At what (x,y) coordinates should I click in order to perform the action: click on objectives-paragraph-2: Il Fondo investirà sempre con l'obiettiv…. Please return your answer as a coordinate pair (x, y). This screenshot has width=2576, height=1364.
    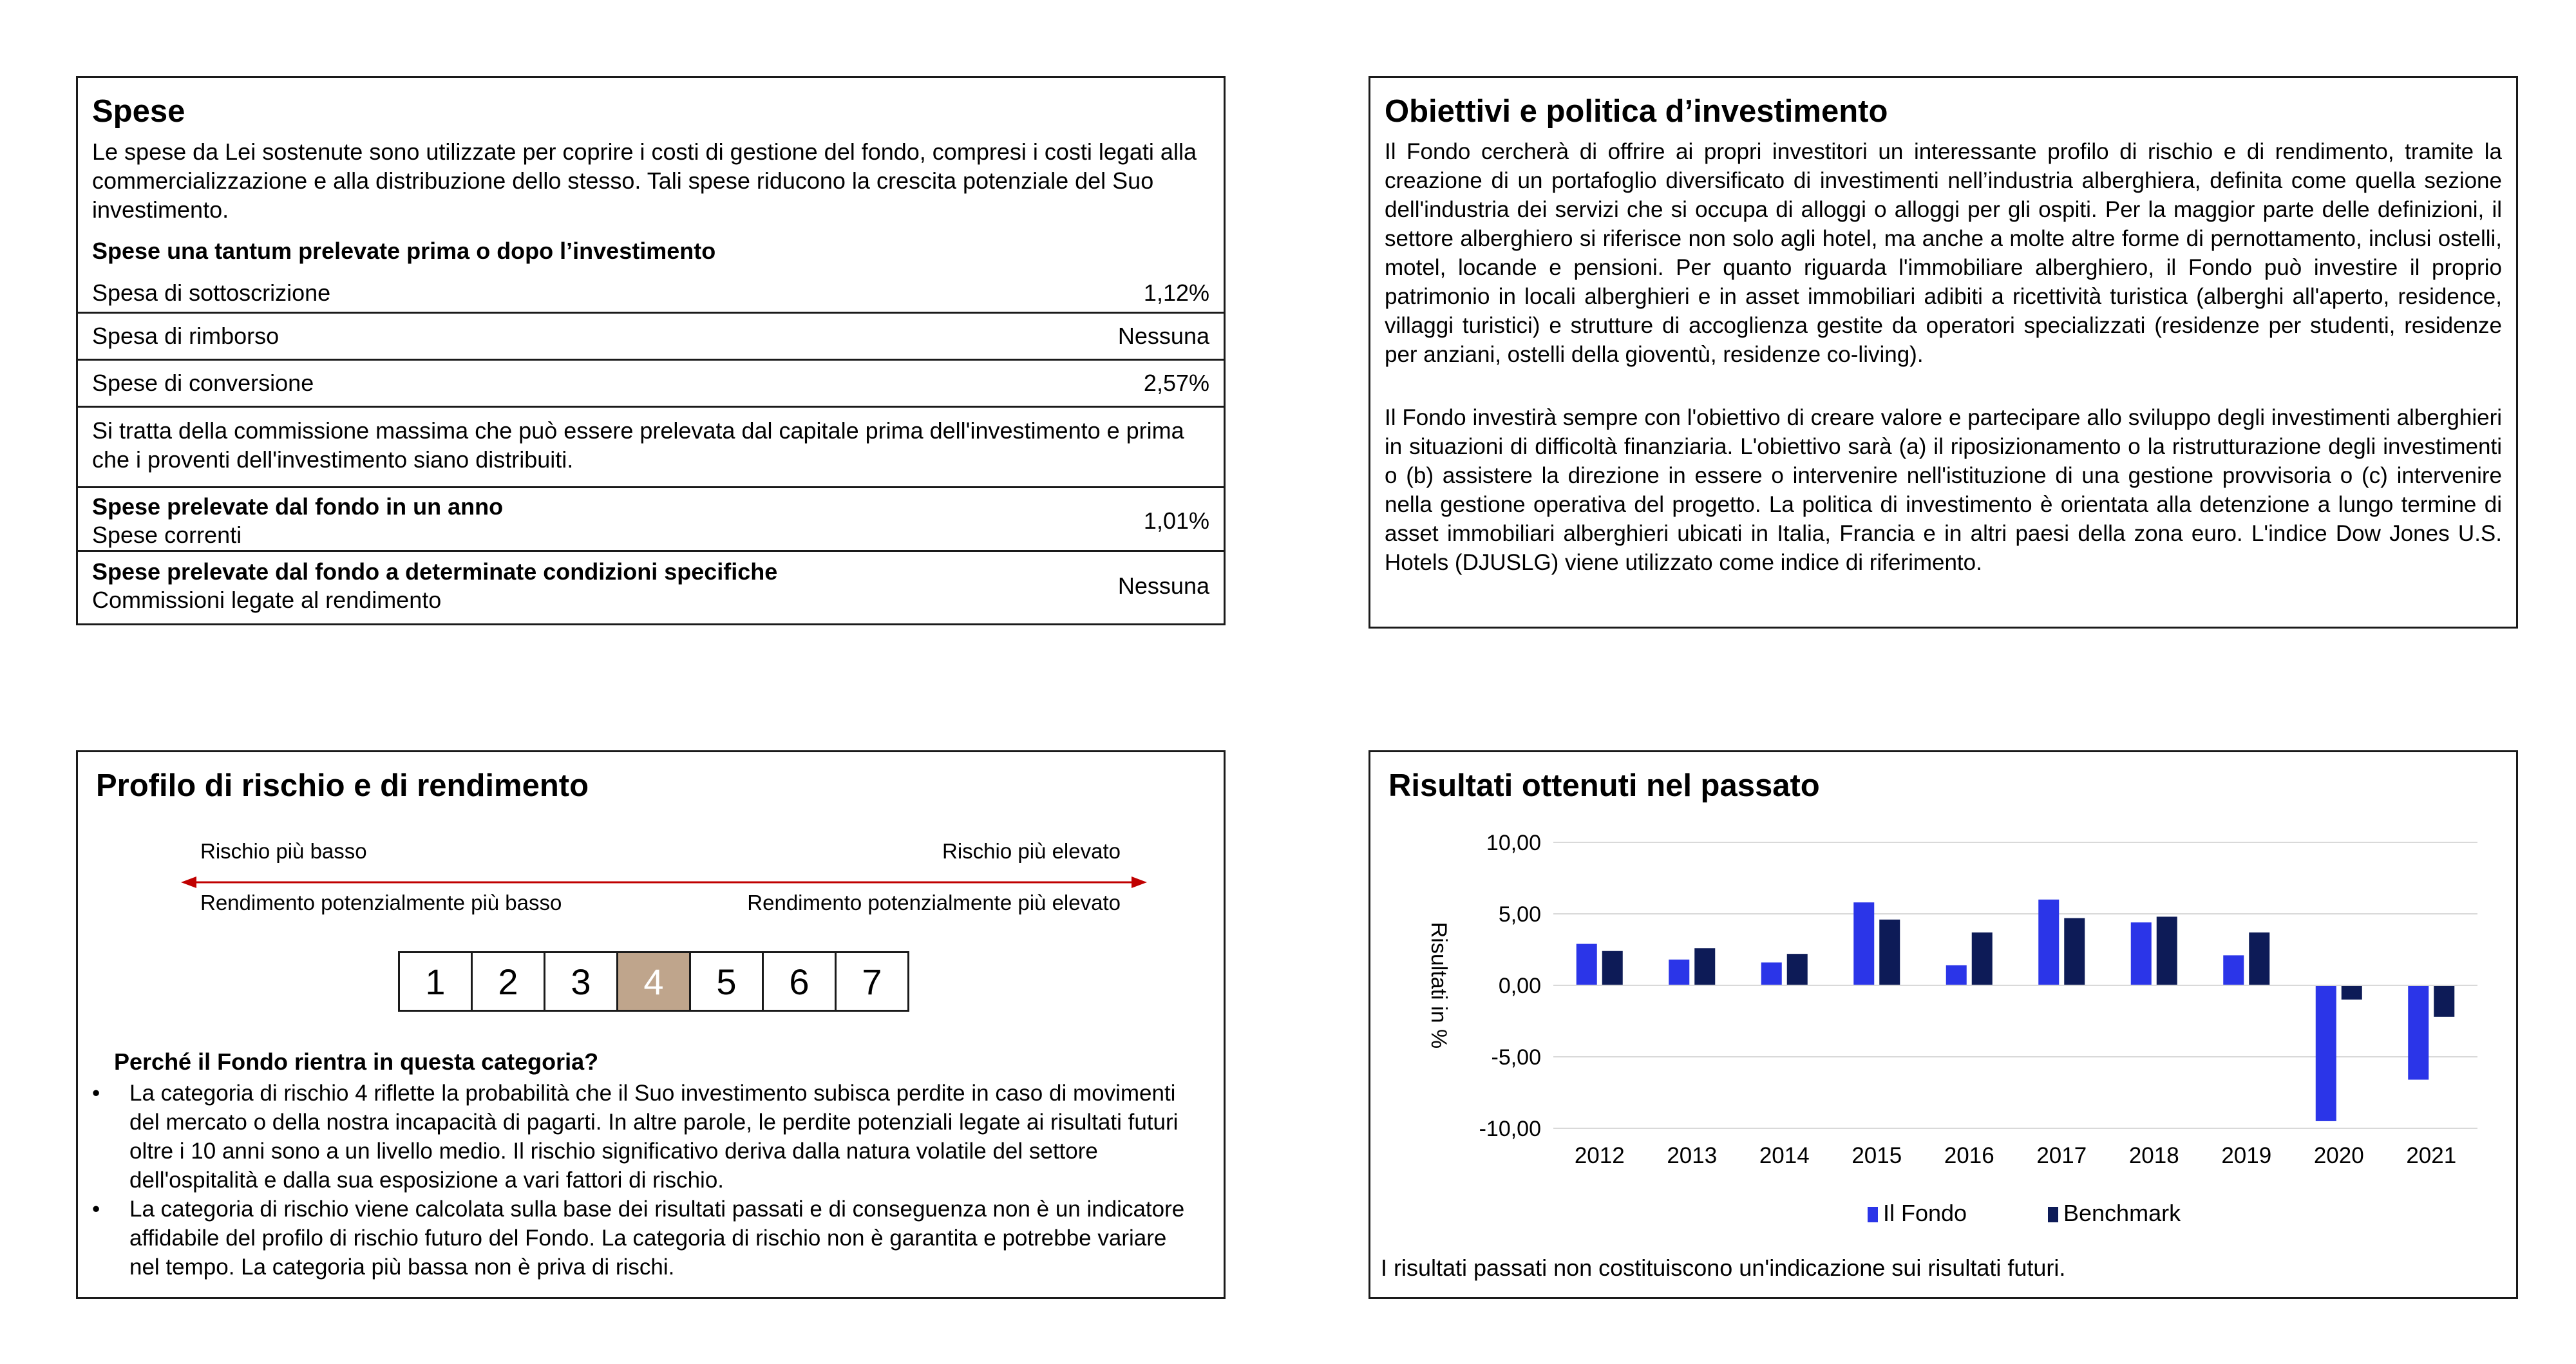
    Looking at the image, I should click on (1944, 490).